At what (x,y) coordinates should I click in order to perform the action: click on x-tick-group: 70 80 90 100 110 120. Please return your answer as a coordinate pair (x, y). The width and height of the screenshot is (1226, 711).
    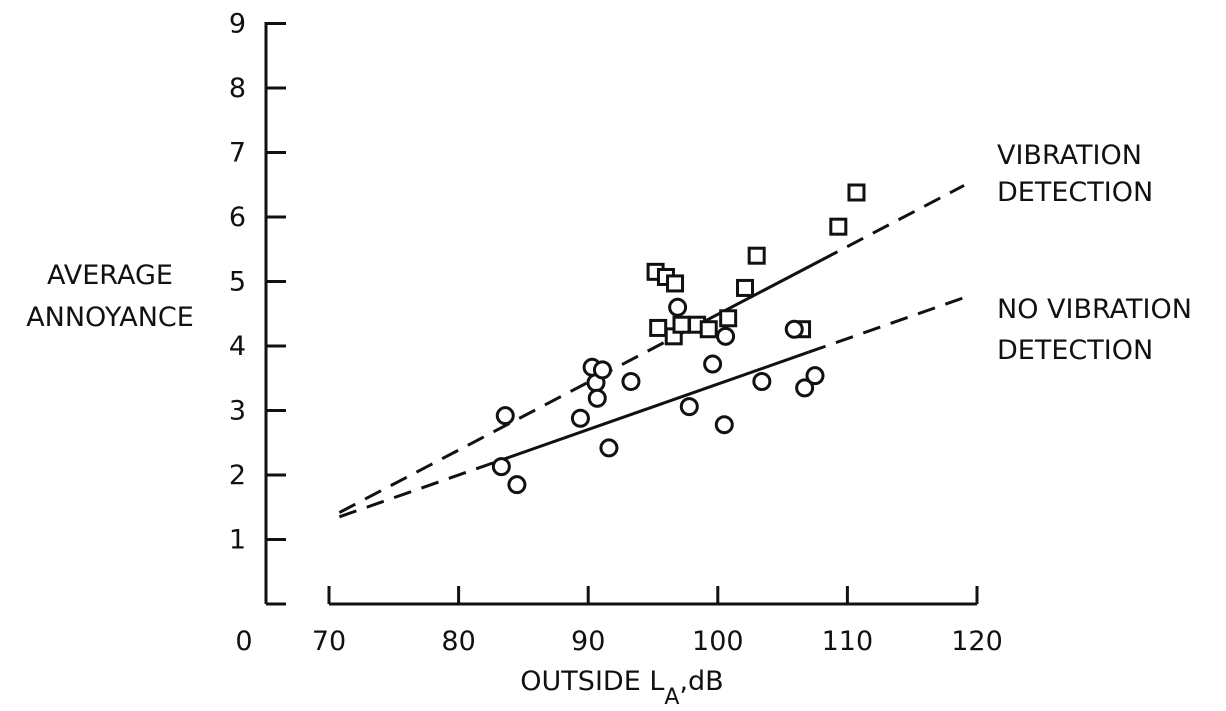
    Looking at the image, I should click on (657, 621).